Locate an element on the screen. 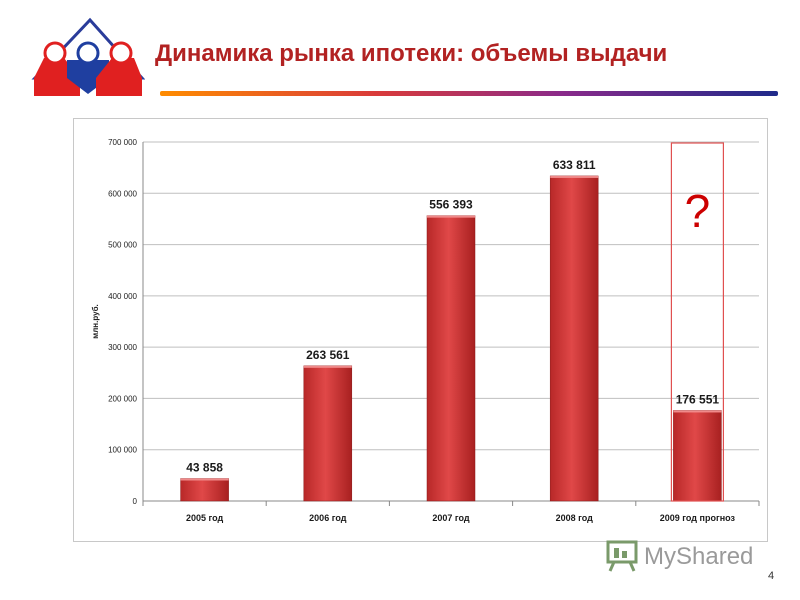 Image resolution: width=800 pixels, height=600 pixels. forecast-highlight-box is located at coordinates (697, 322).